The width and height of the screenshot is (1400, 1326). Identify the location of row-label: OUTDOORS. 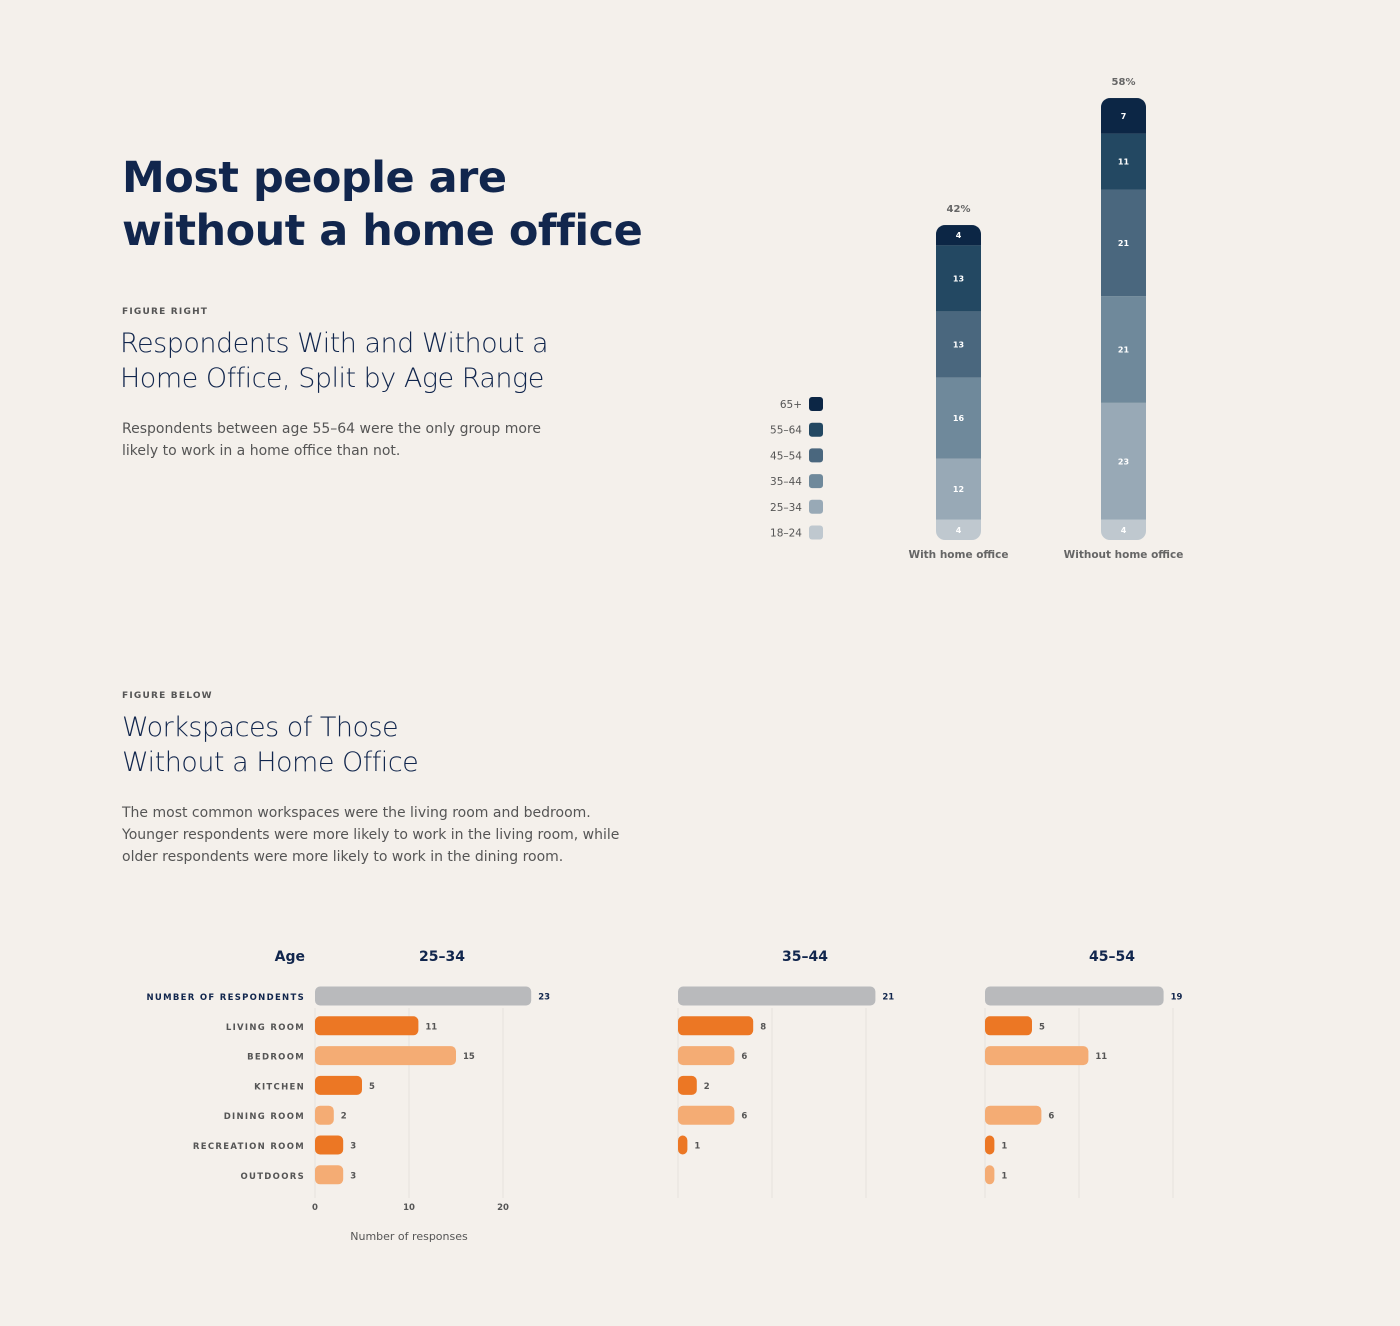
(272, 1177).